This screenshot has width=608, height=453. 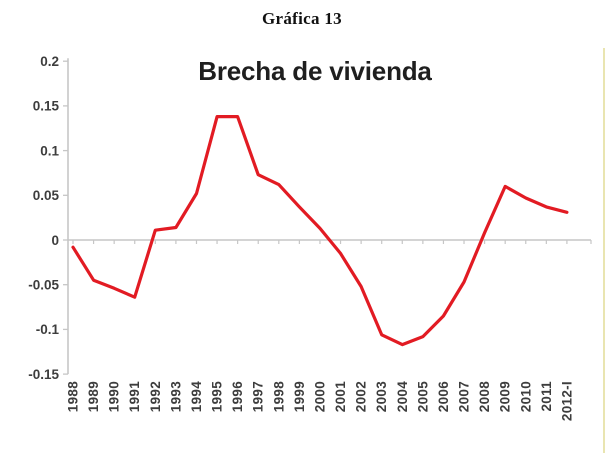 I want to click on x-axis-tick-label: 2000, so click(x=319, y=396).